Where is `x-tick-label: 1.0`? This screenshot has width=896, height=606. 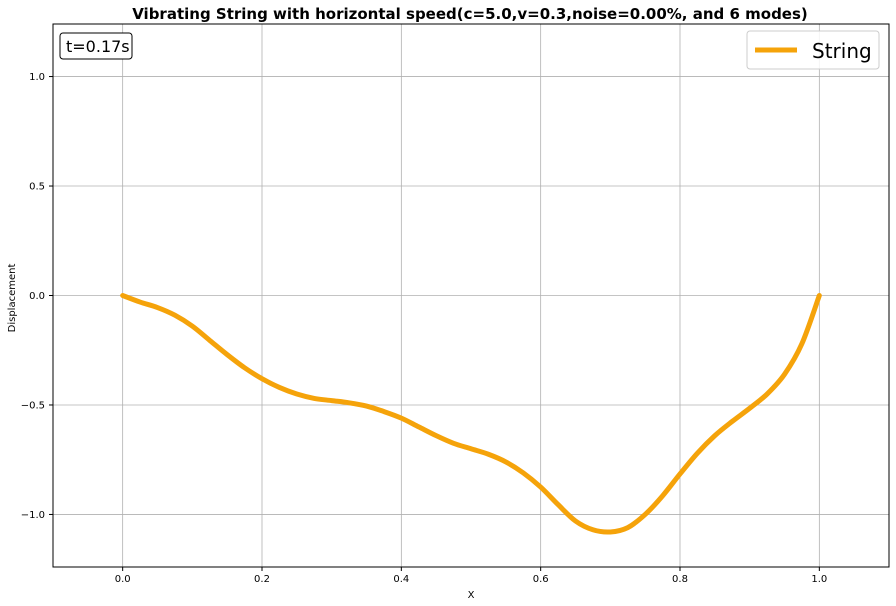 x-tick-label: 1.0 is located at coordinates (819, 579).